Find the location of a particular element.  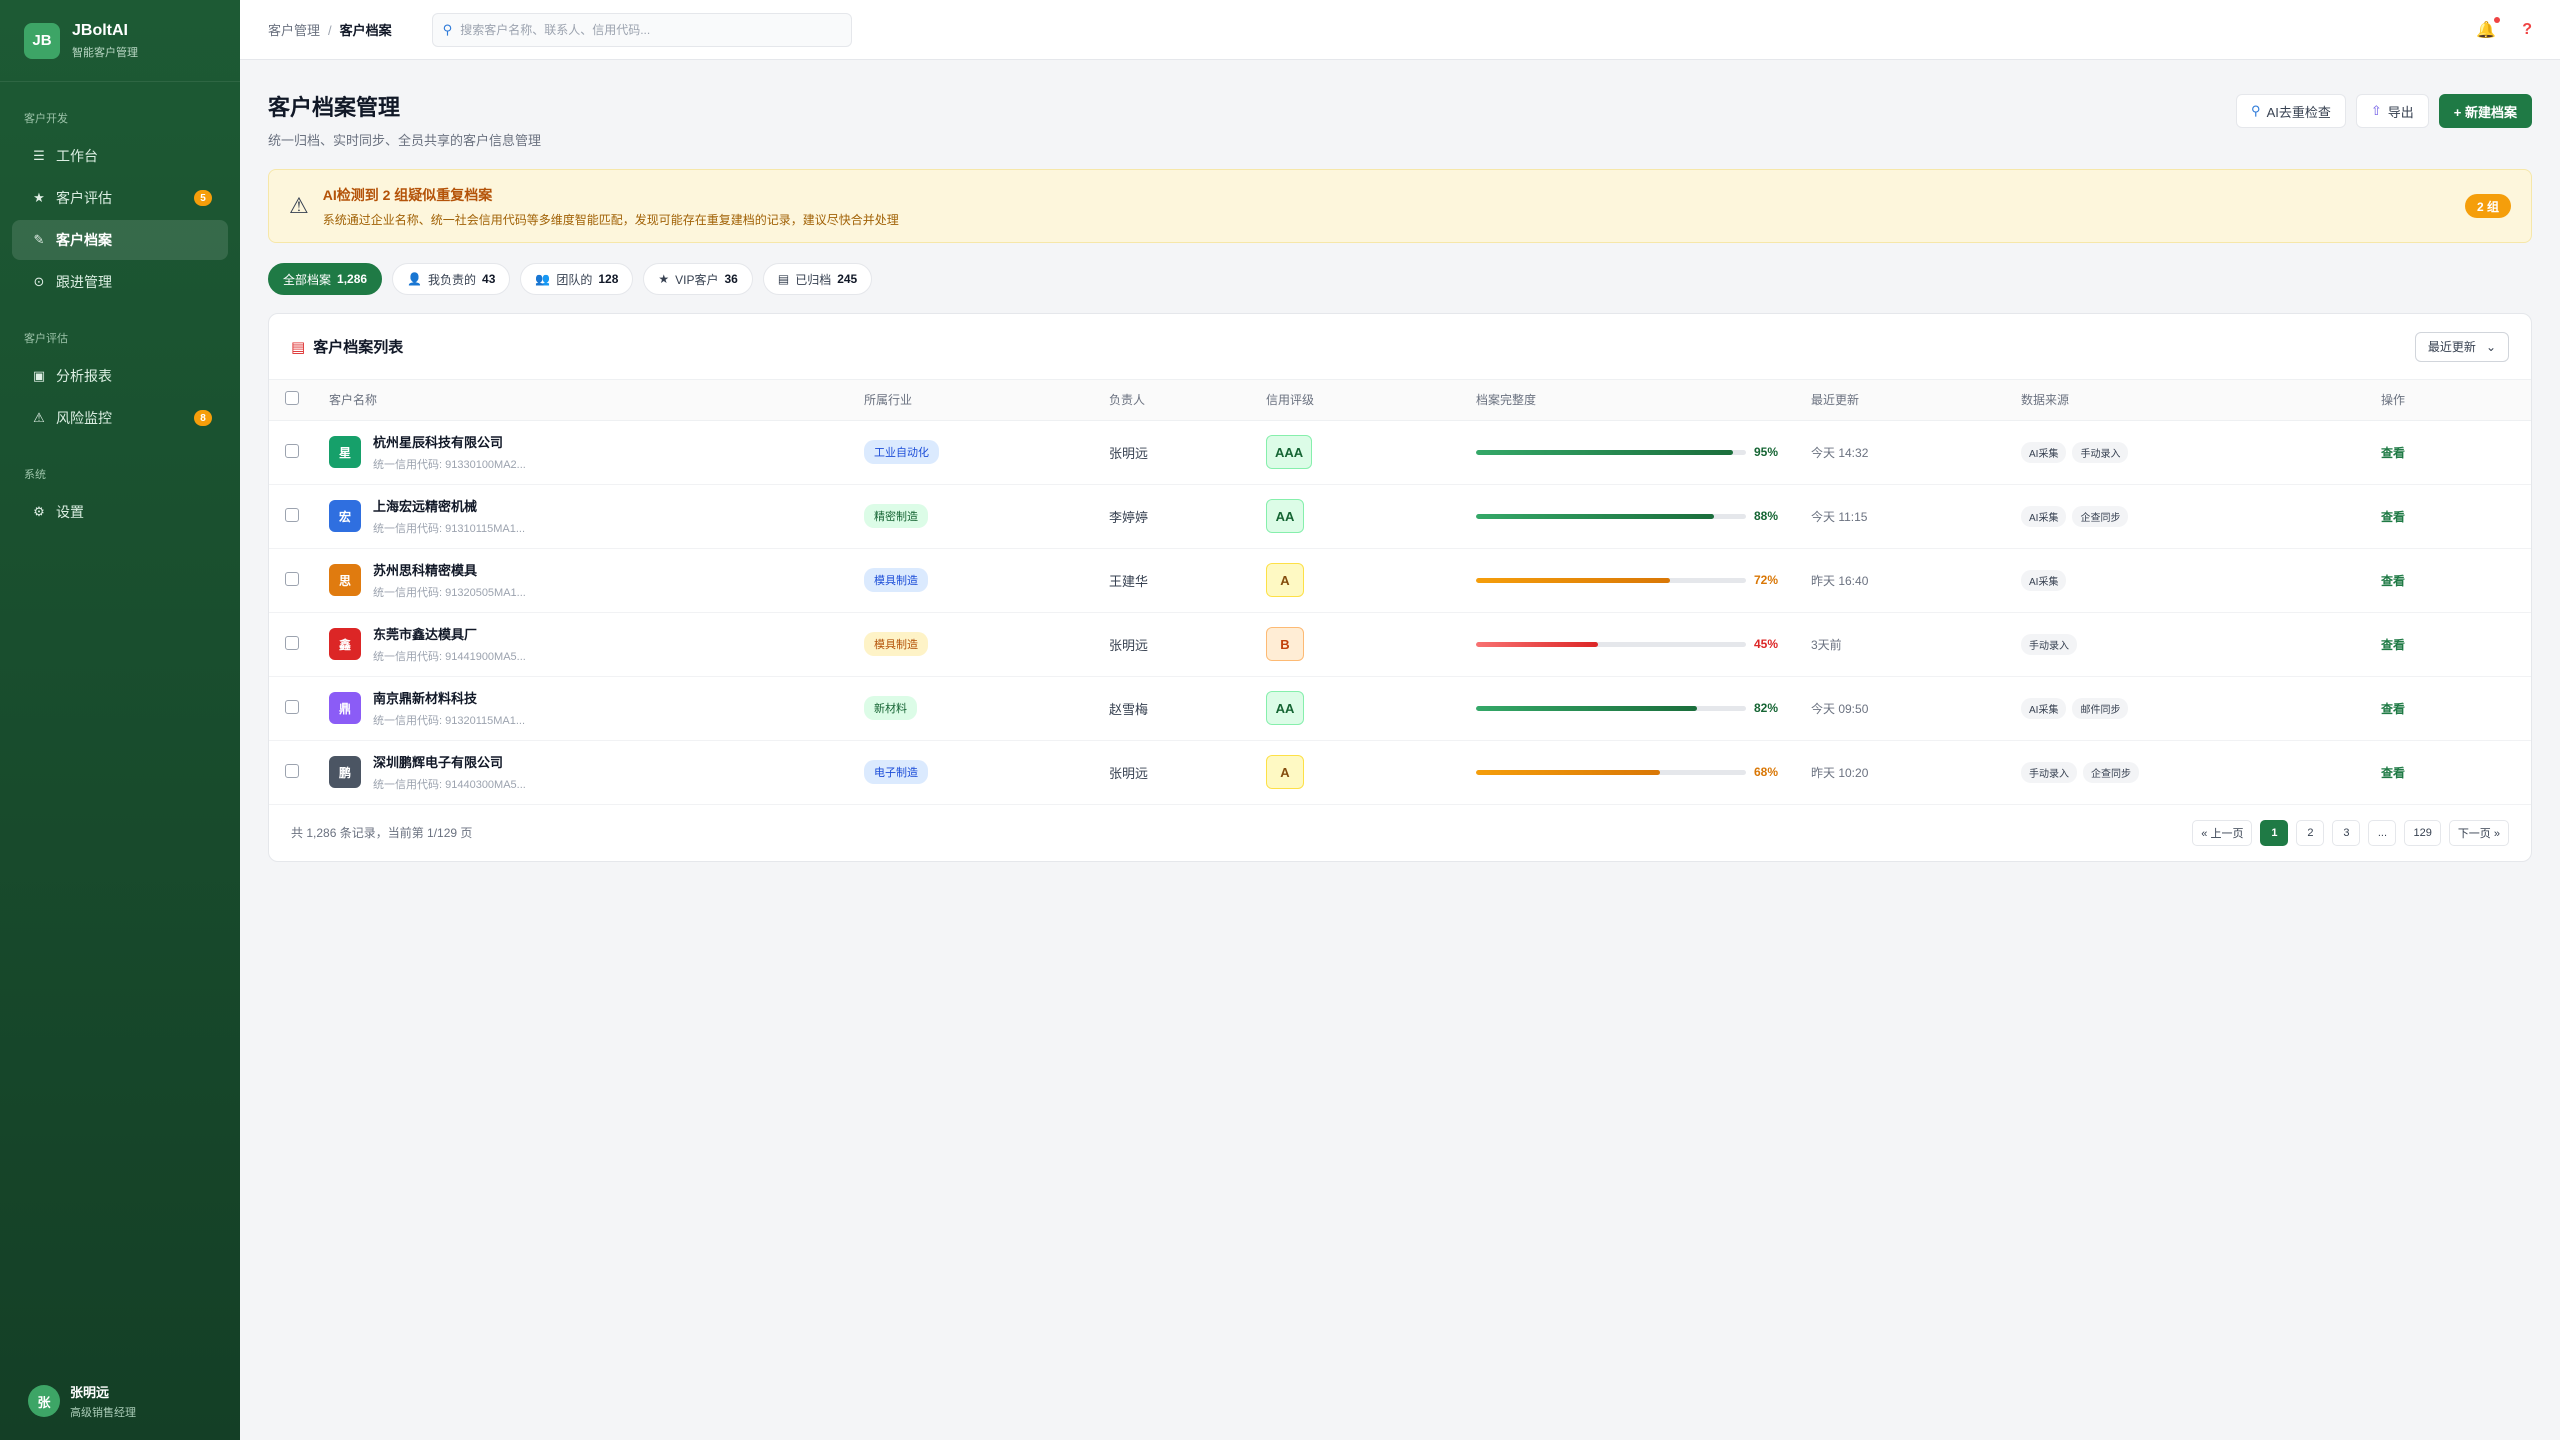

breadcrumb-item-customers: 客户管理 is located at coordinates (294, 30).